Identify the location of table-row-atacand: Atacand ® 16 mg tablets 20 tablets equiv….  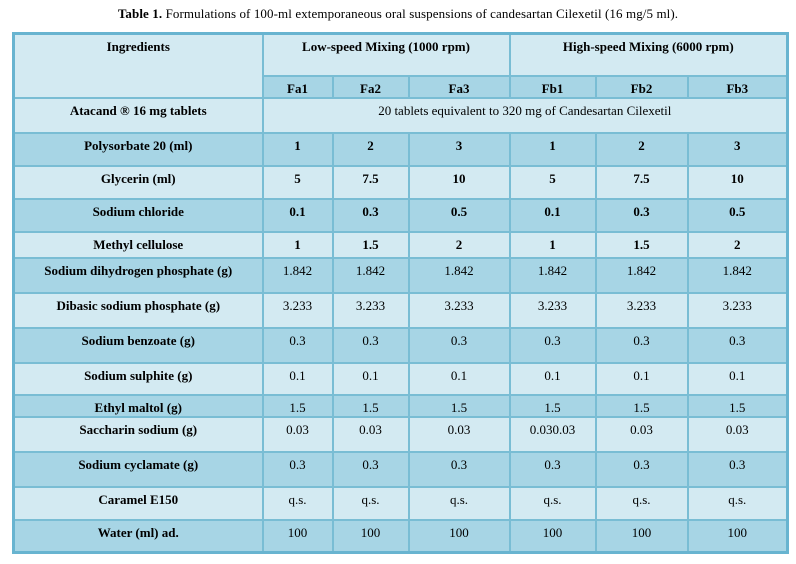
(400, 115).